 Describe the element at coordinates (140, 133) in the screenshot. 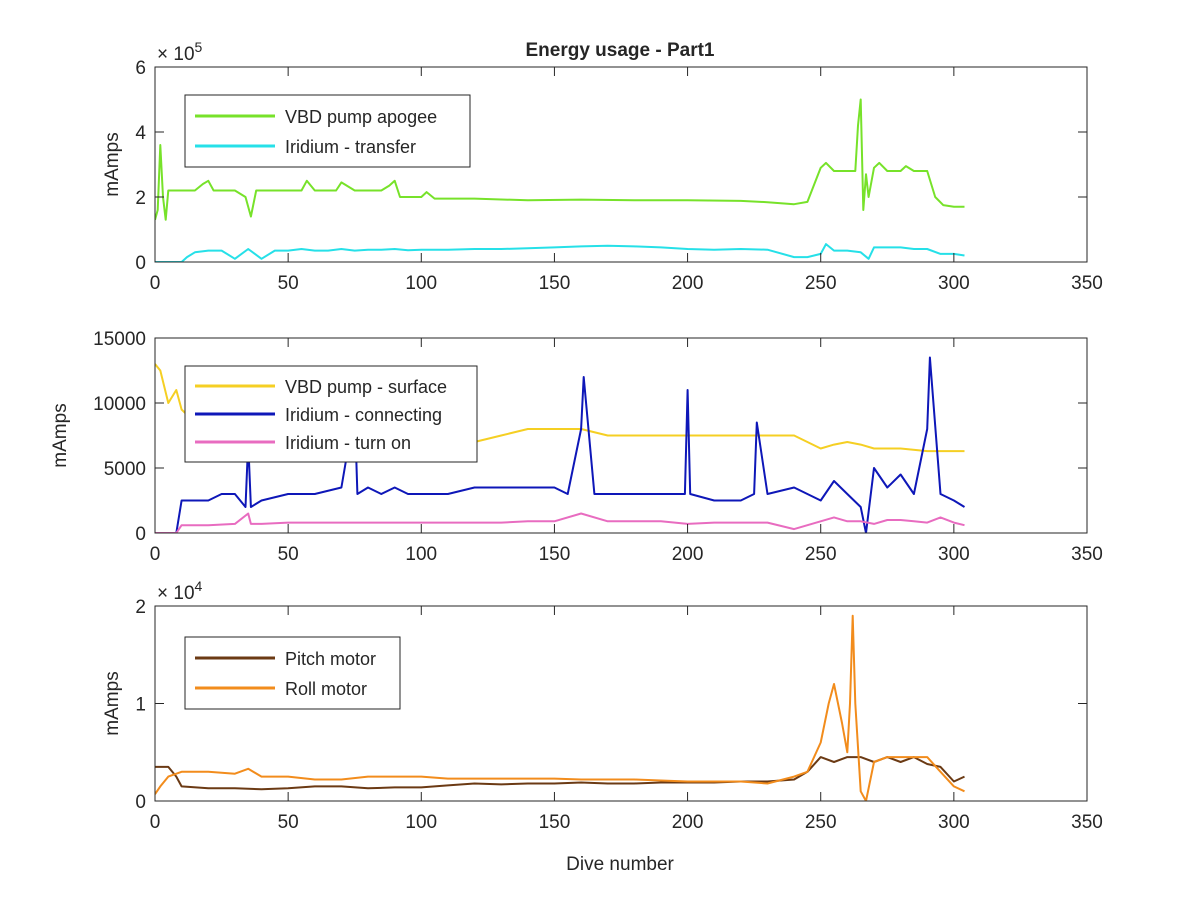

I see `y-tick-label: 4` at that location.